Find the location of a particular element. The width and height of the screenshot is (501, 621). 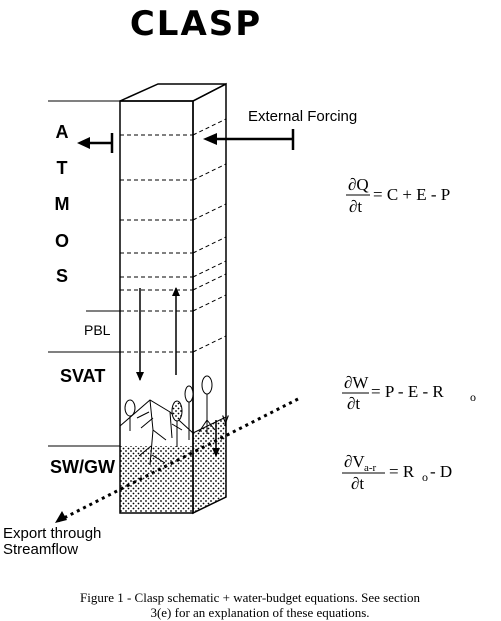

eq3-numerator-subscript: a-r is located at coordinates (370, 468).